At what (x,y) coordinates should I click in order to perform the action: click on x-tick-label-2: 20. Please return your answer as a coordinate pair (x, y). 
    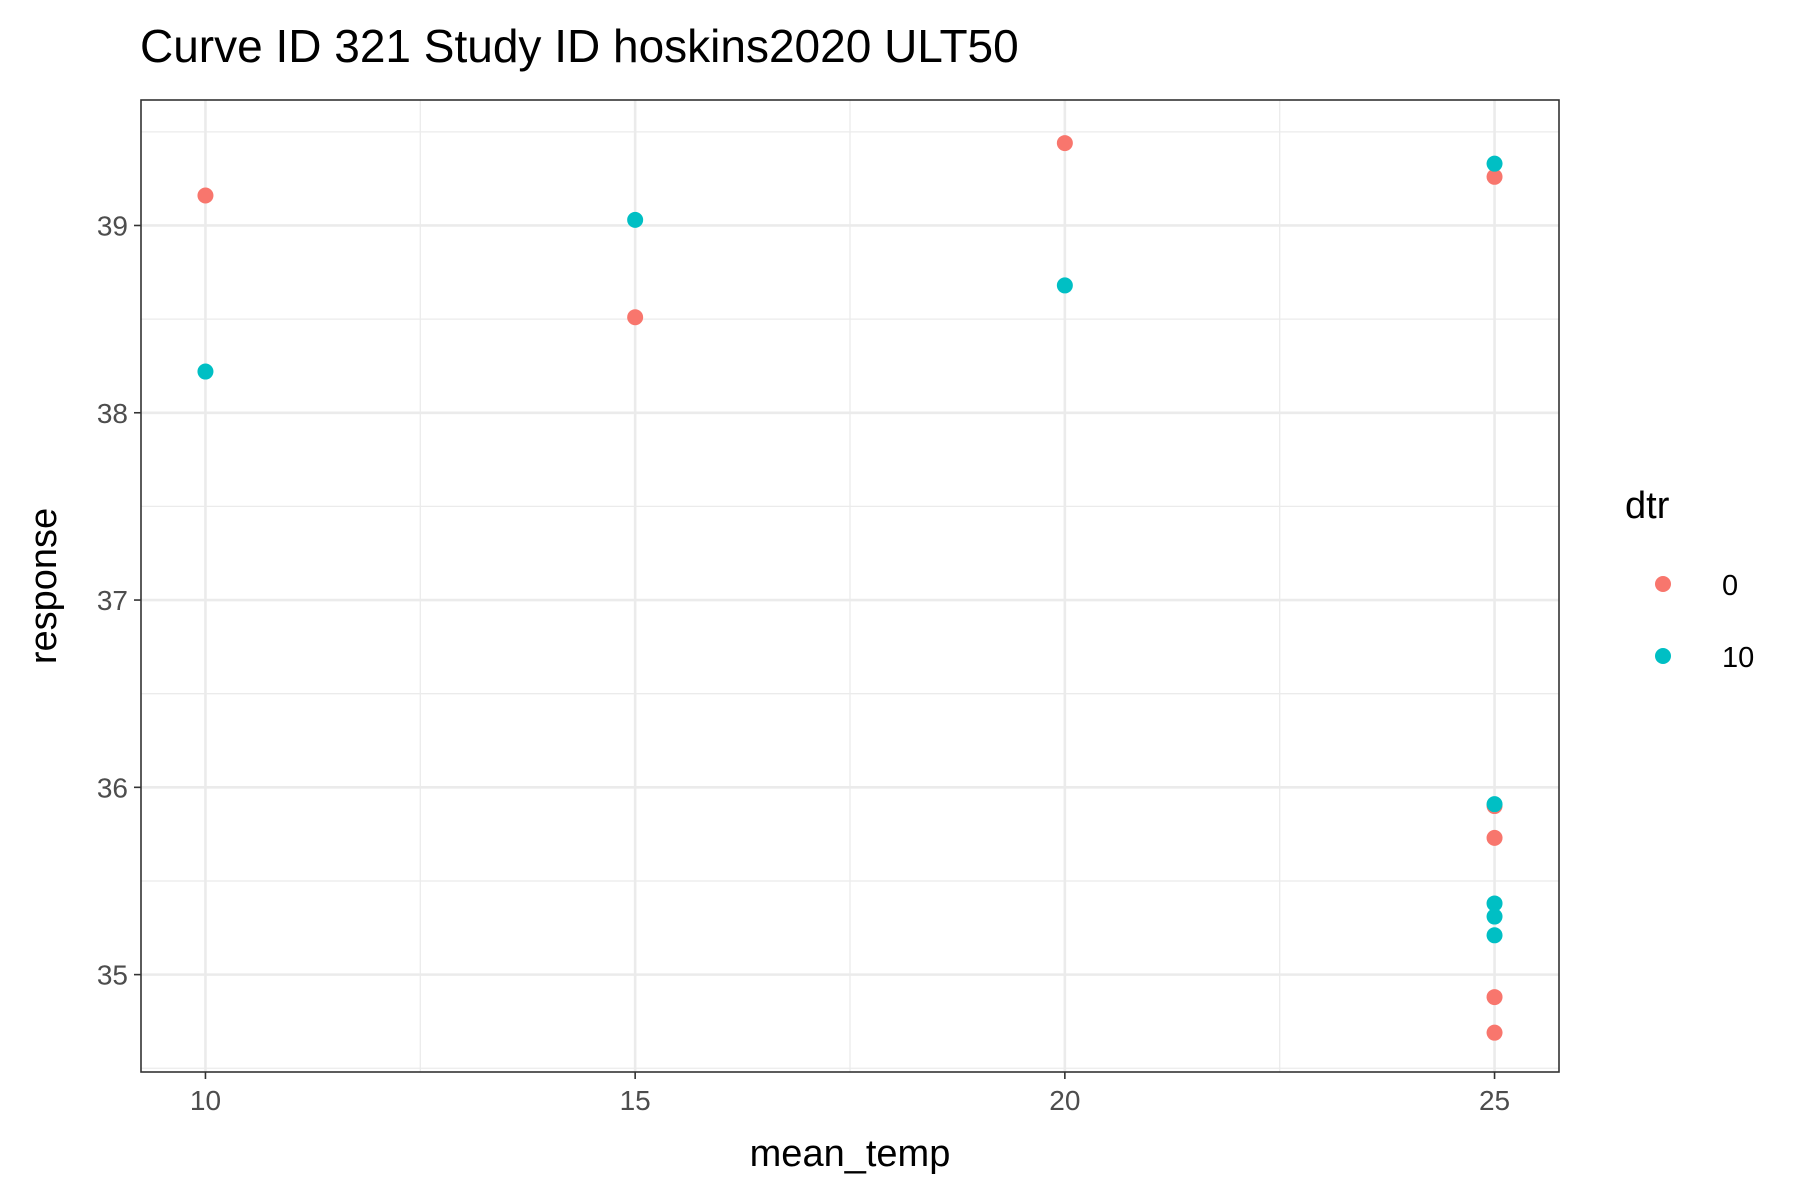
    Looking at the image, I should click on (1064, 1100).